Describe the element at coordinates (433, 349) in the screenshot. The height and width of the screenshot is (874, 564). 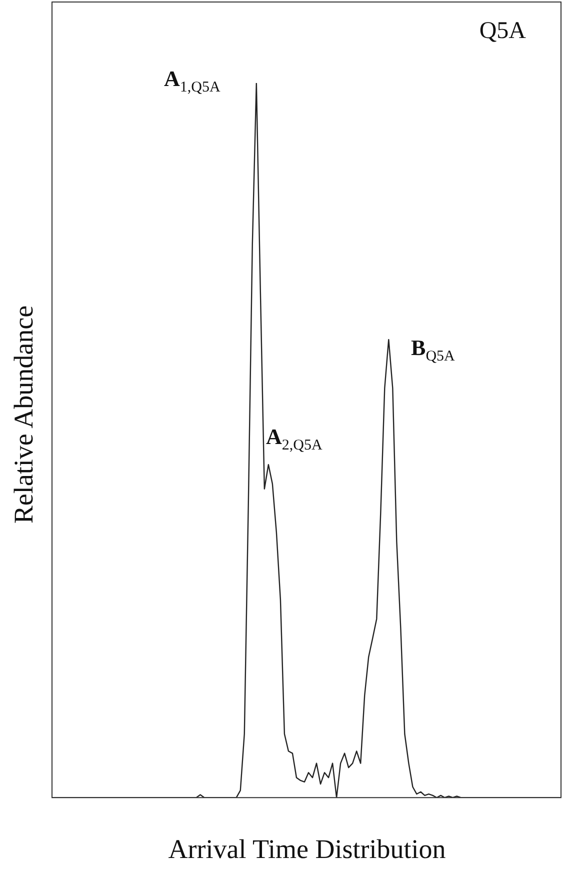
I see `annotation: B$_{Q5A}$` at that location.